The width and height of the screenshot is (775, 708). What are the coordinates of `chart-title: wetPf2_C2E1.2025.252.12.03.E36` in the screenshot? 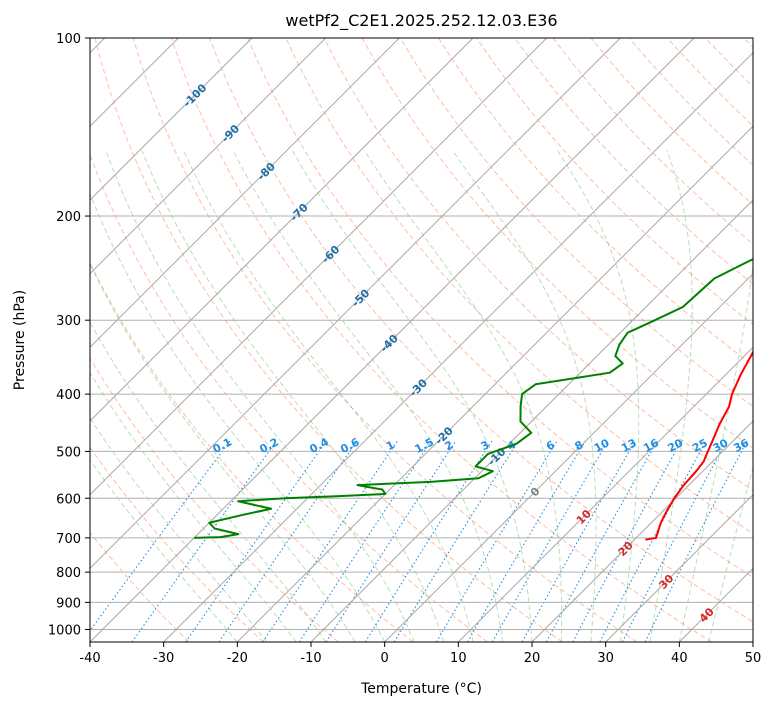 It's located at (421, 21).